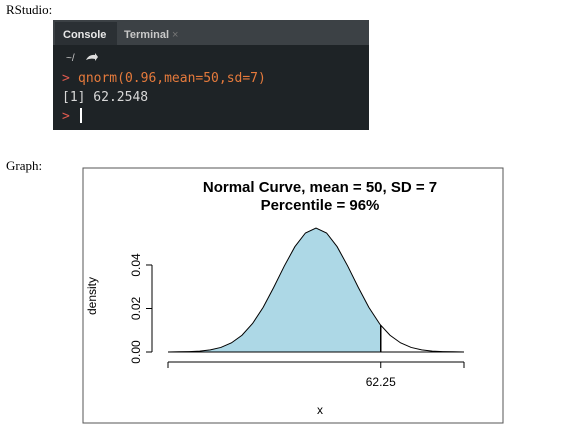 This screenshot has width=580, height=433. What do you see at coordinates (136, 352) in the screenshot?
I see `y-tick-label: 0.00` at bounding box center [136, 352].